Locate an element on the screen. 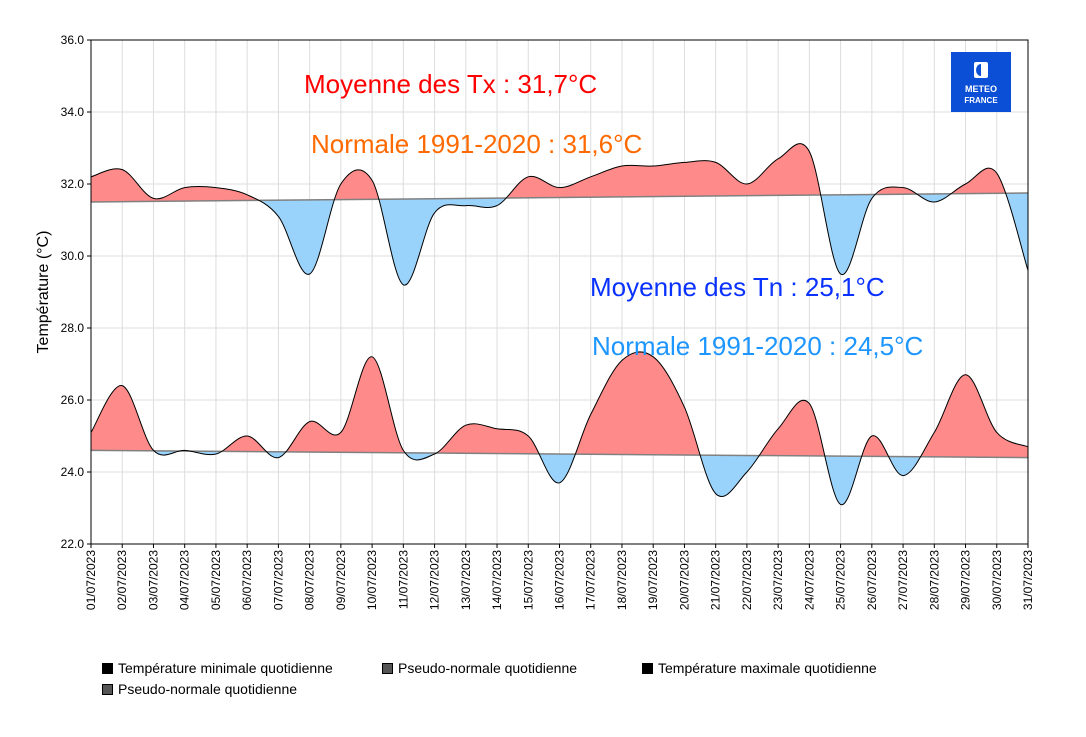 This screenshot has width=1086, height=737. x-tick-label: 02/07/2023 is located at coordinates (122, 580).